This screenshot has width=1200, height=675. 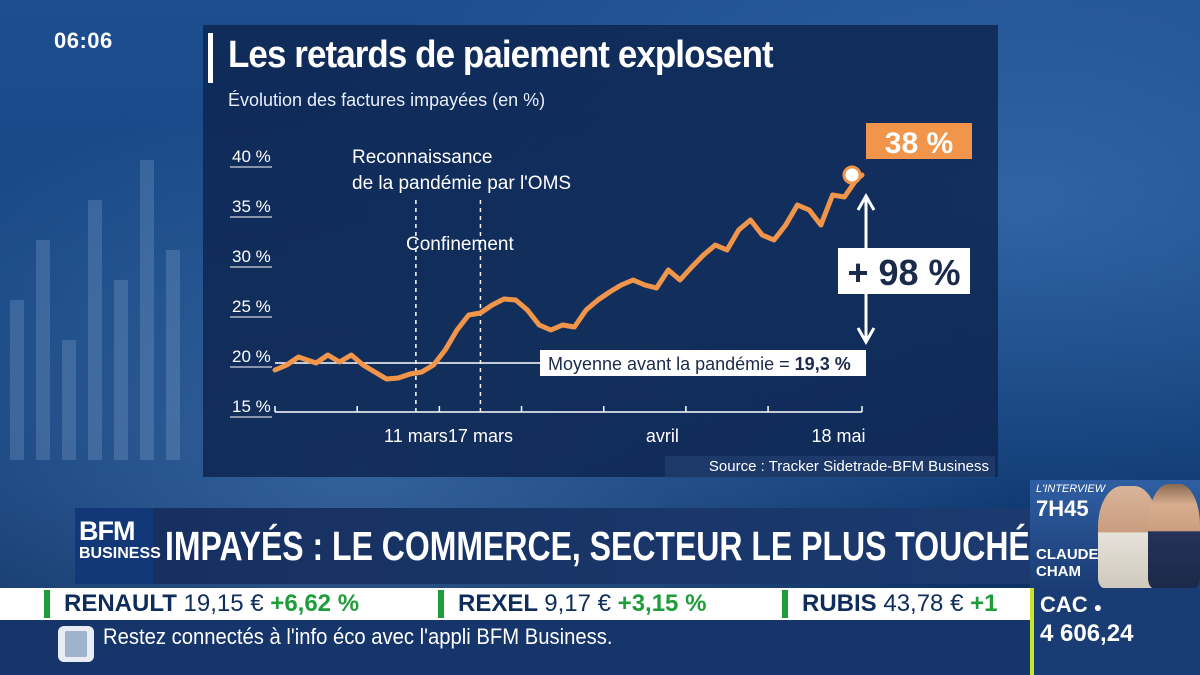 I want to click on bfm-business-logo: BFM BUSINESS, so click(x=118, y=546).